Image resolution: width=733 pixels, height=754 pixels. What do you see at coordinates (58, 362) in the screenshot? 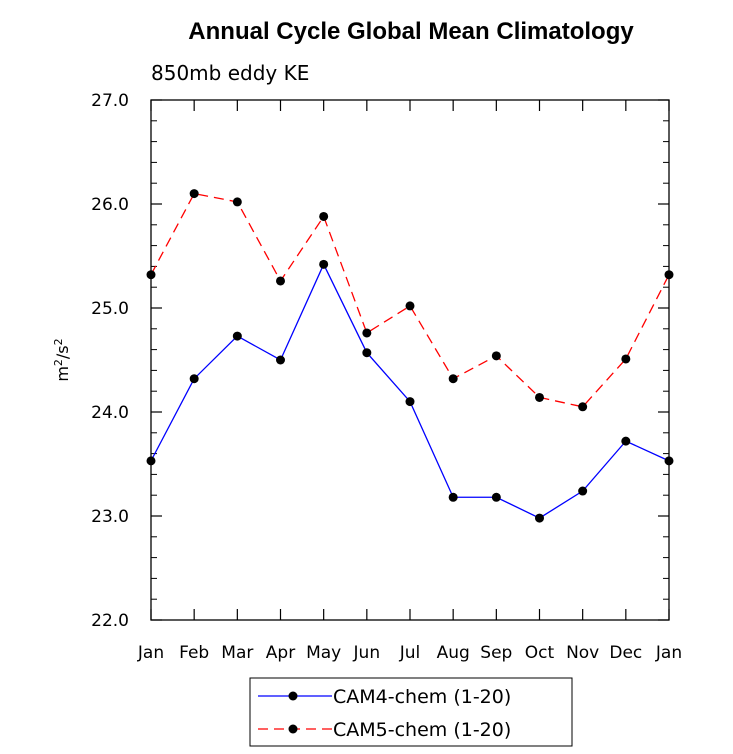
I see `y-axis-label-sup1: 2` at bounding box center [58, 362].